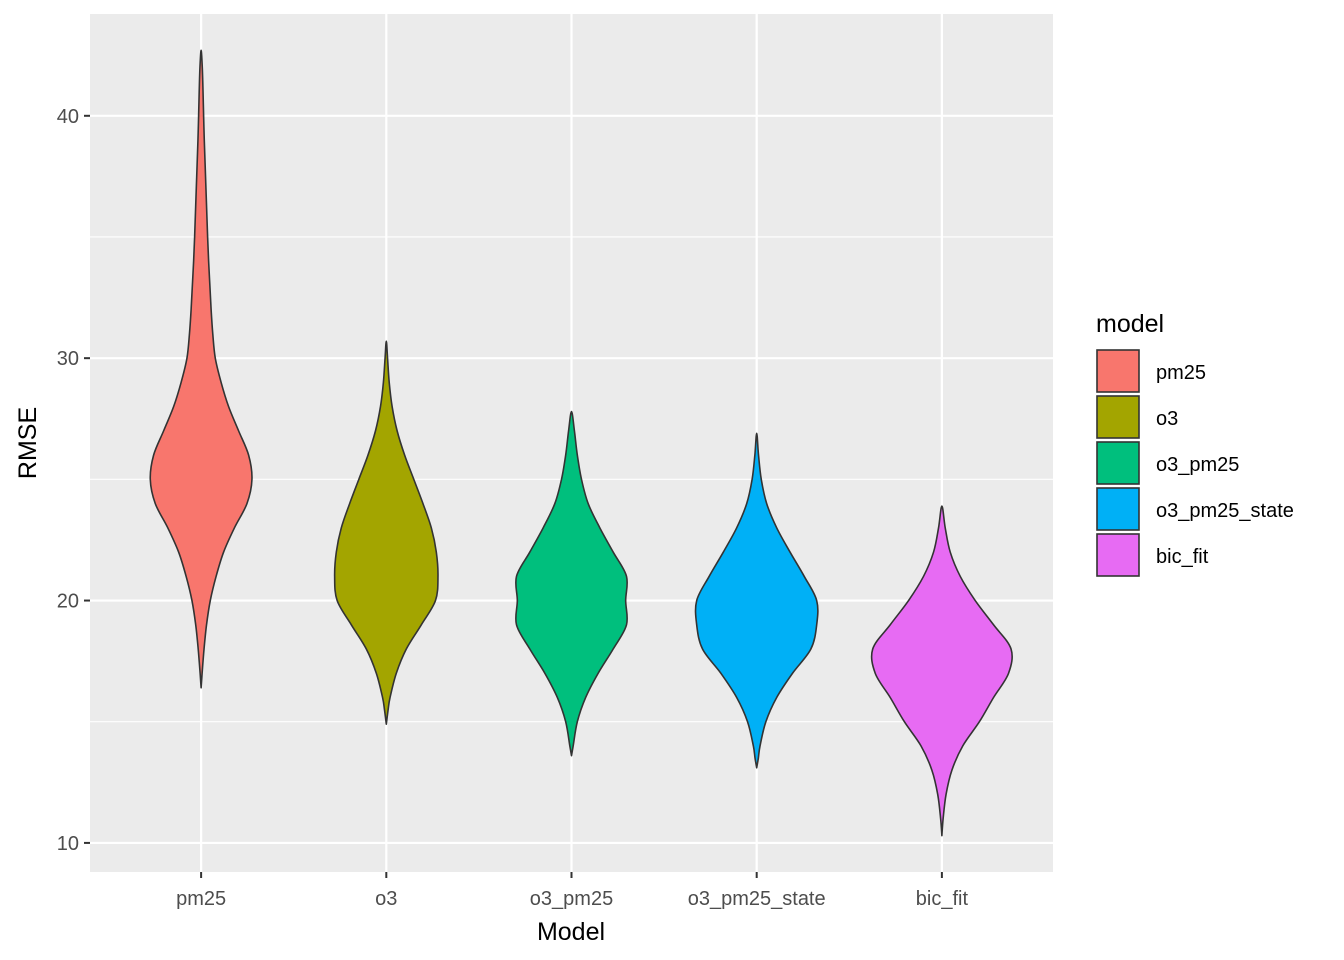 Image resolution: width=1344 pixels, height=960 pixels. What do you see at coordinates (941, 671) in the screenshot?
I see `violin-bic_fit` at bounding box center [941, 671].